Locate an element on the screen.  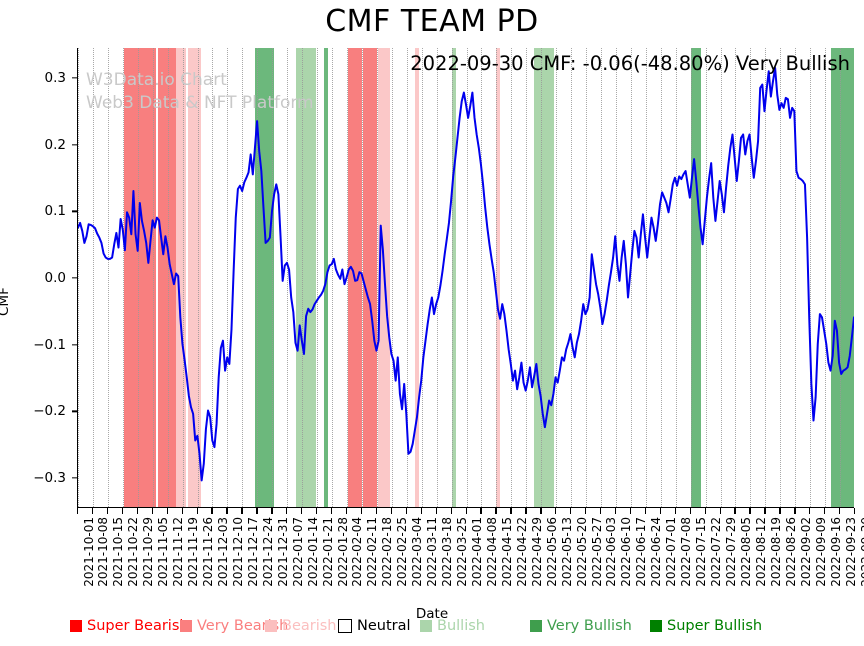
legend-label: Bullish is located at coordinates (461, 626).